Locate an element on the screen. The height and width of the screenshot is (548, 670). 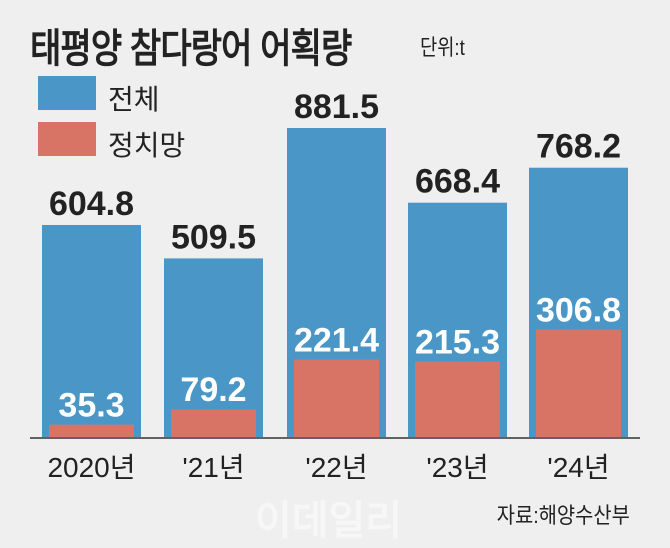
data-label-setnet: 306.8 is located at coordinates (578, 310).